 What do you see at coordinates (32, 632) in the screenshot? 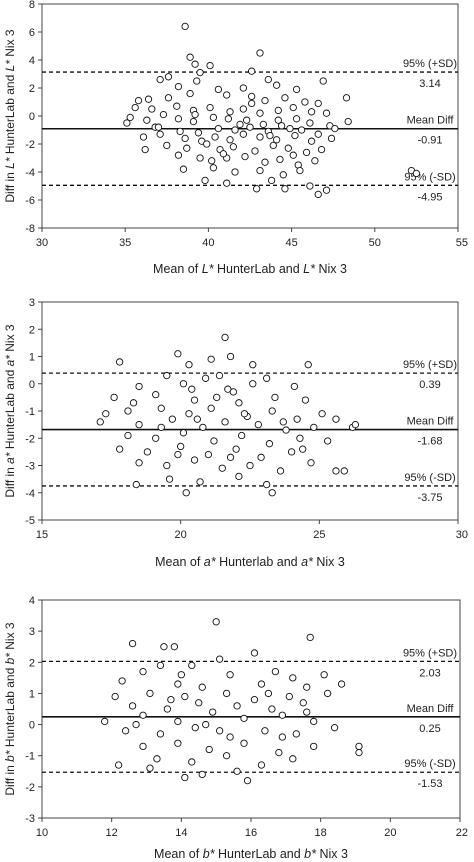
I see `y-tick-label: 3` at bounding box center [32, 632].